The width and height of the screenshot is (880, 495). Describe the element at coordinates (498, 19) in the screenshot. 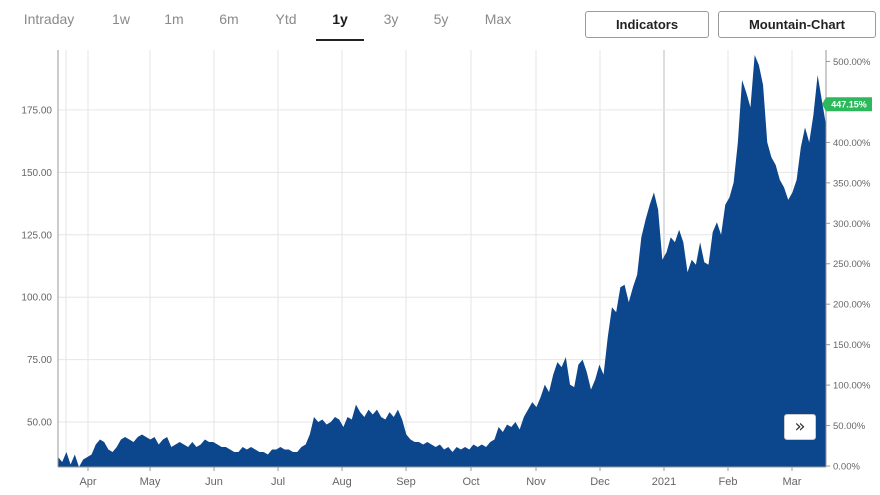

I see `tab-max: Max` at that location.